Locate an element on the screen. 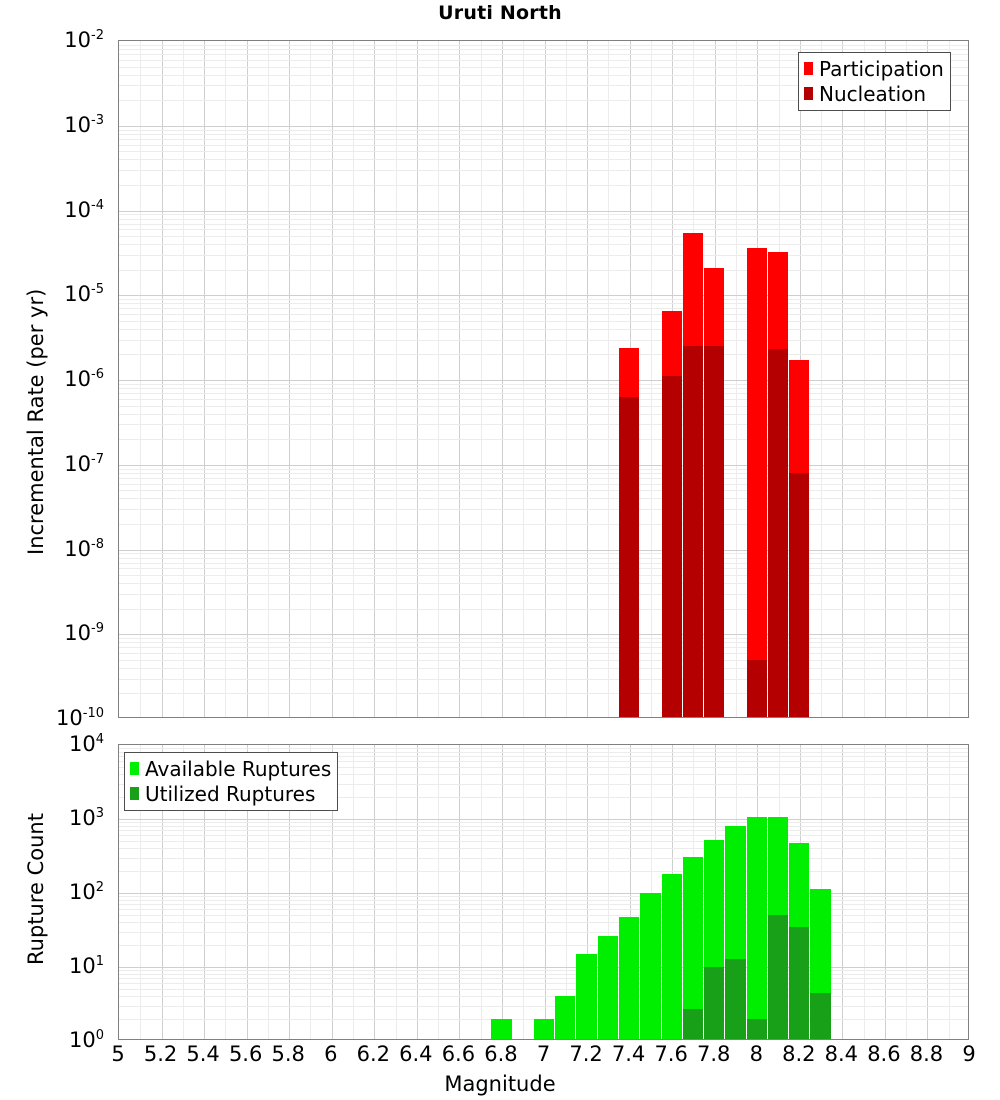  y-tick-label: 10⁴ is located at coordinates (86, 744).